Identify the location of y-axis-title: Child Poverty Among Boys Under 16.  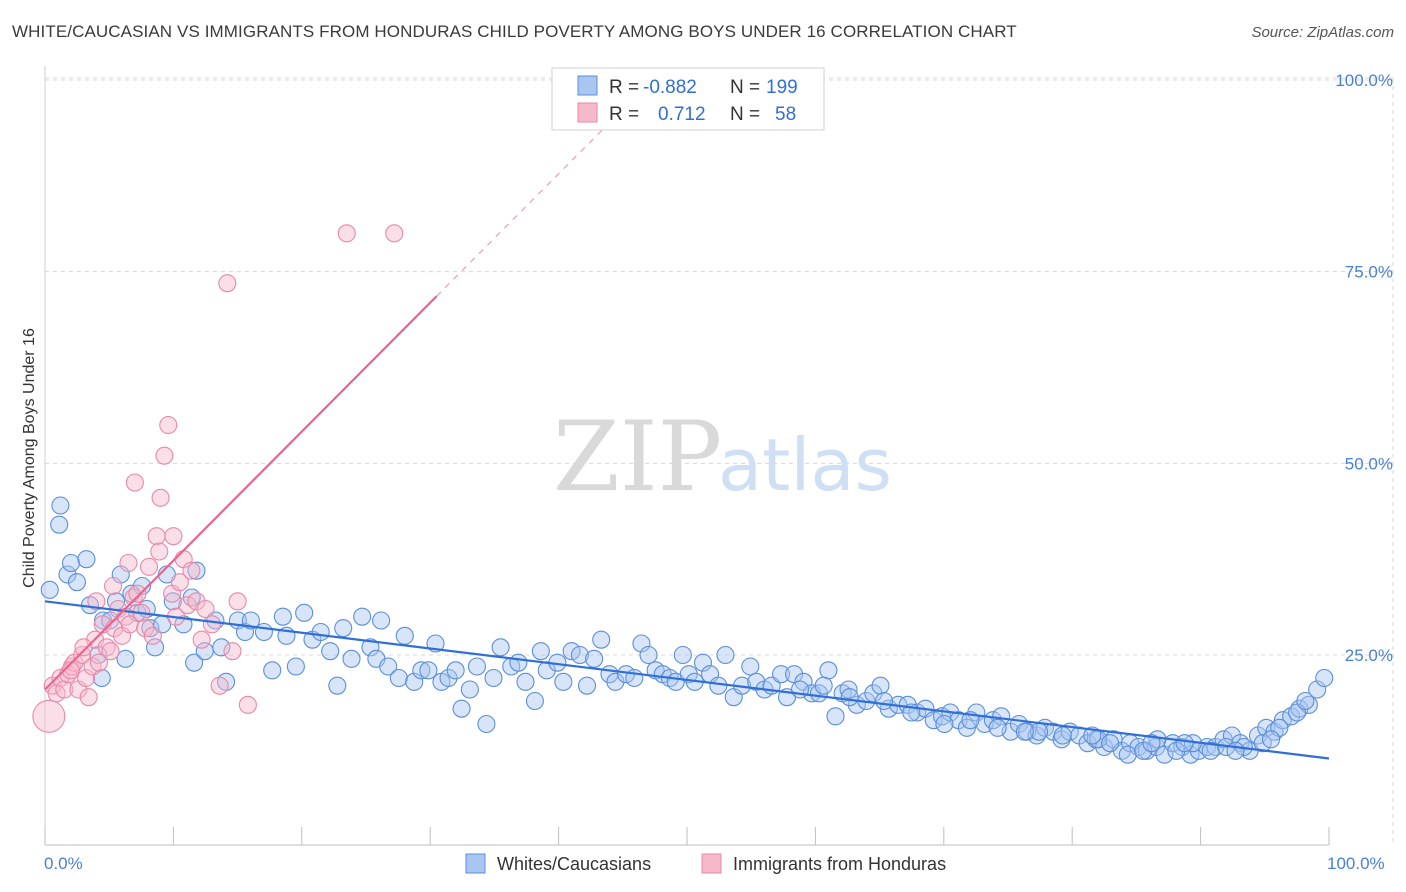
(29, 458).